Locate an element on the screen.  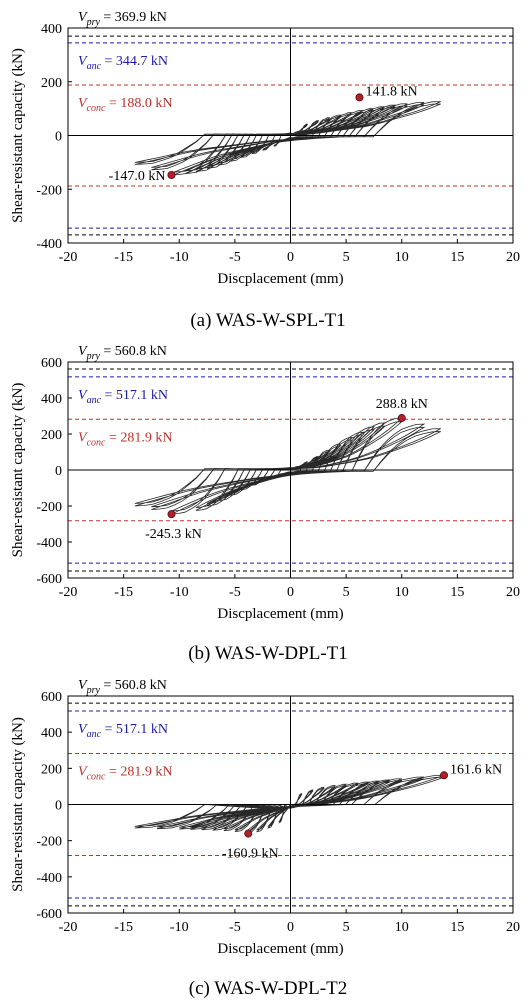
peak-label: -160.9 kN is located at coordinates (250, 854).